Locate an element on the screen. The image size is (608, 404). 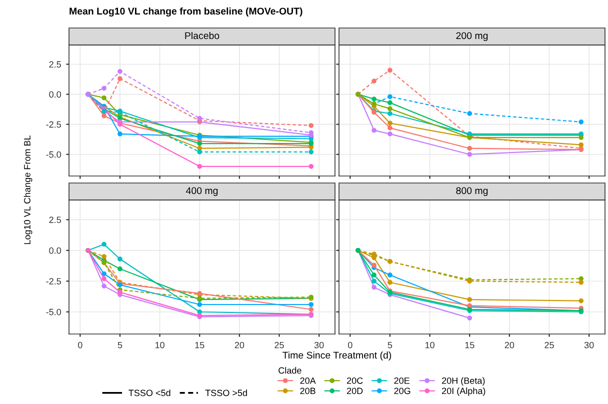
legend-label: 20D is located at coordinates (355, 391).